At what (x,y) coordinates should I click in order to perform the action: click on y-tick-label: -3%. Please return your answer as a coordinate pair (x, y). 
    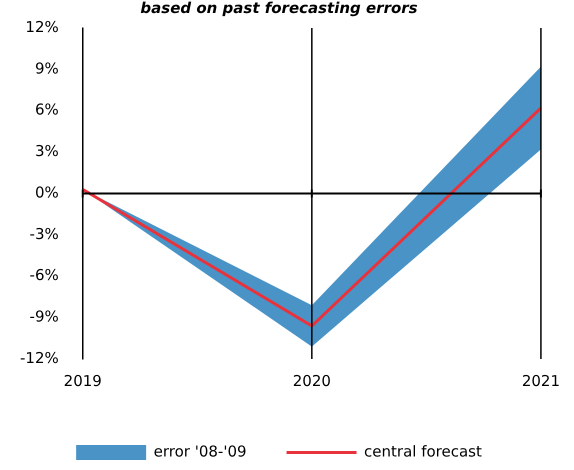
    Looking at the image, I should click on (44, 233).